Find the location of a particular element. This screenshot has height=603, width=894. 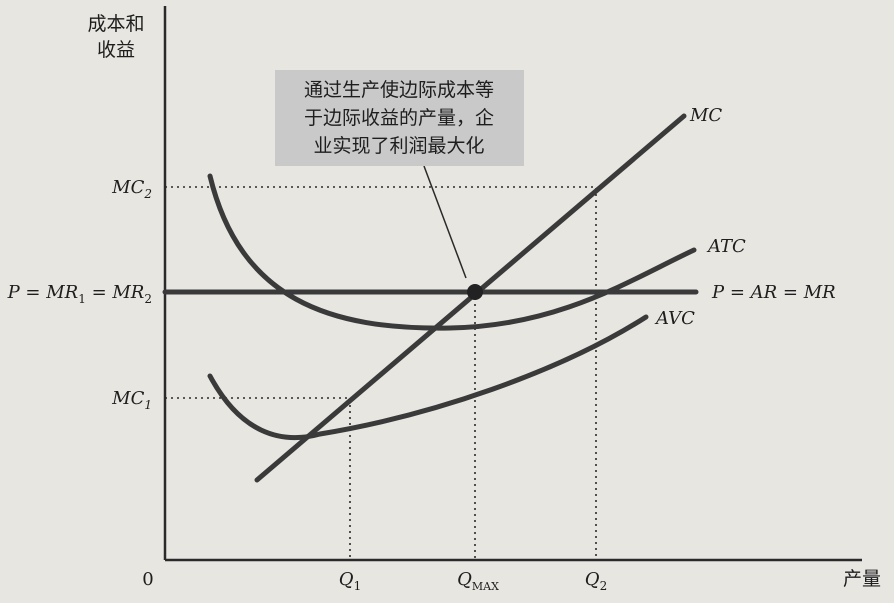

callout-line-2: 于边际收益的产量，企 is located at coordinates (399, 118).